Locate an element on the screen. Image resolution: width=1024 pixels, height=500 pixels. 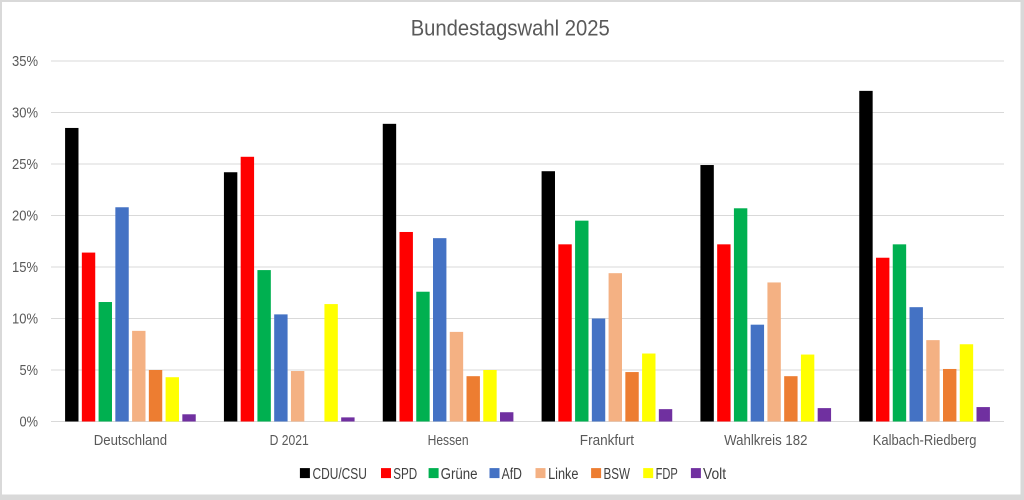
svg-text: 10% is located at coordinates (25, 319).